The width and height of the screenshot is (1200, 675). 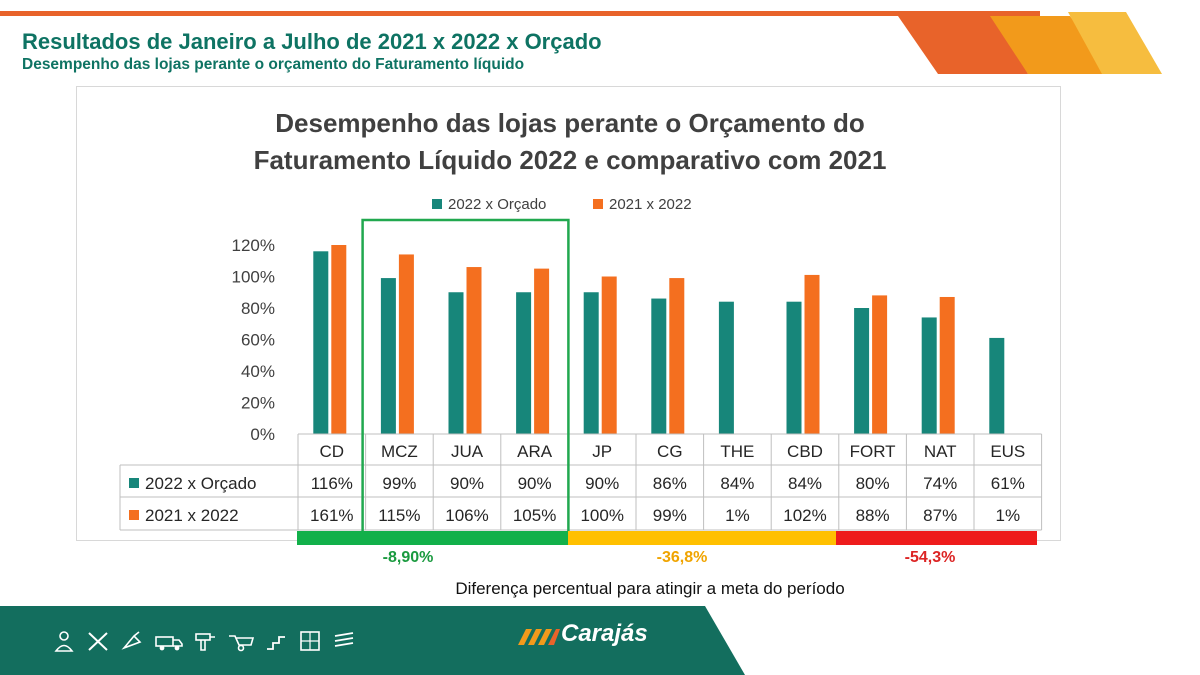 What do you see at coordinates (64, 641) in the screenshot?
I see `worker-icon` at bounding box center [64, 641].